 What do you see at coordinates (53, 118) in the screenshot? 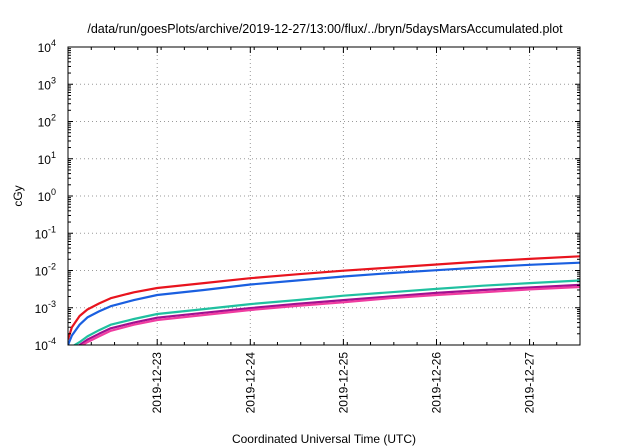
I see `y-tick-exponent: 2` at bounding box center [53, 118].